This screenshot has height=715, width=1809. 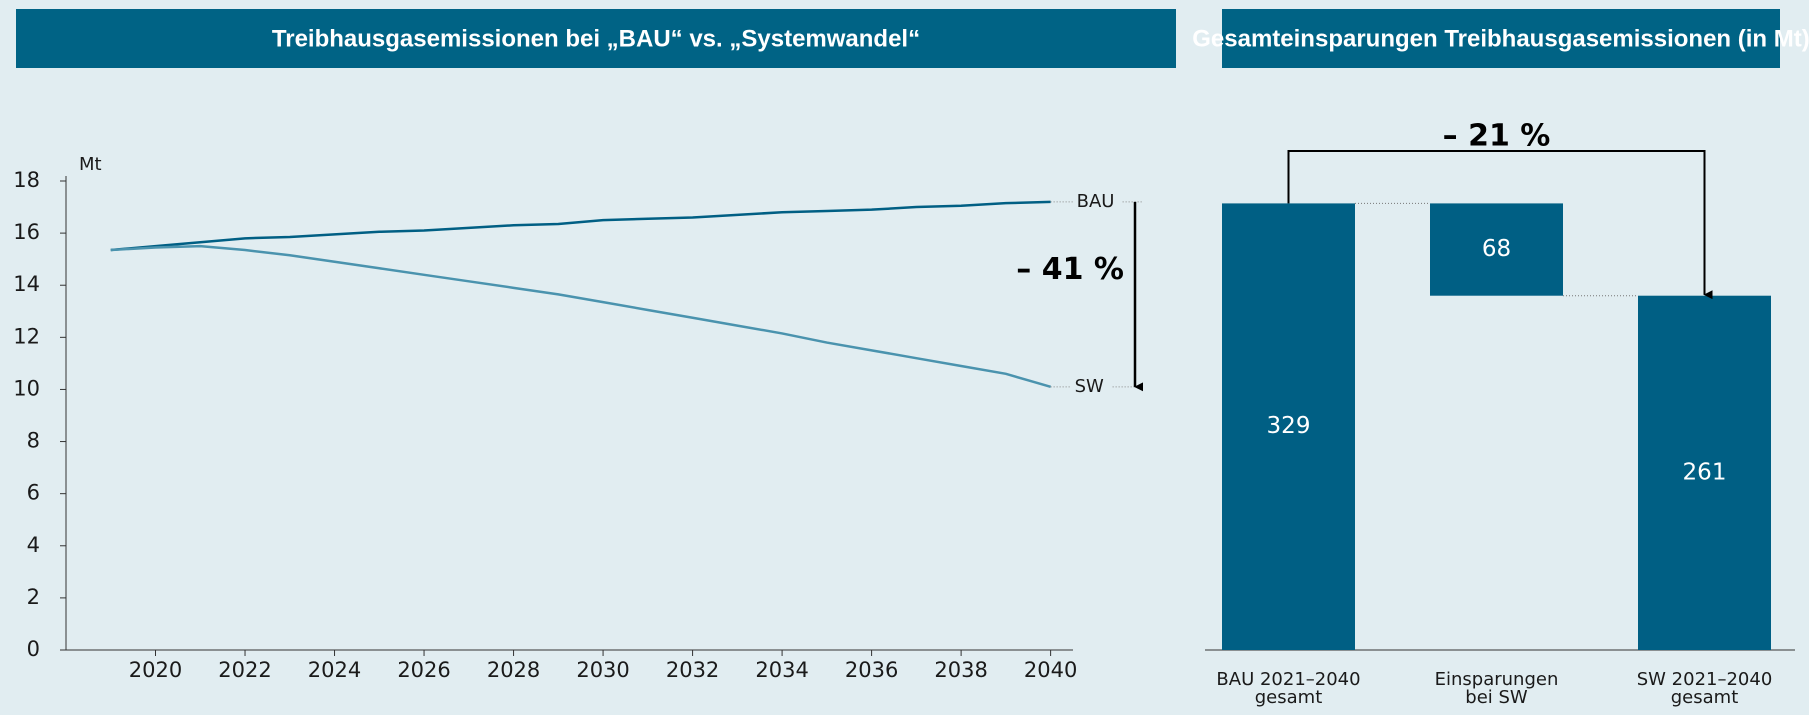 I want to click on x-tick-label: 2030, so click(x=602, y=670).